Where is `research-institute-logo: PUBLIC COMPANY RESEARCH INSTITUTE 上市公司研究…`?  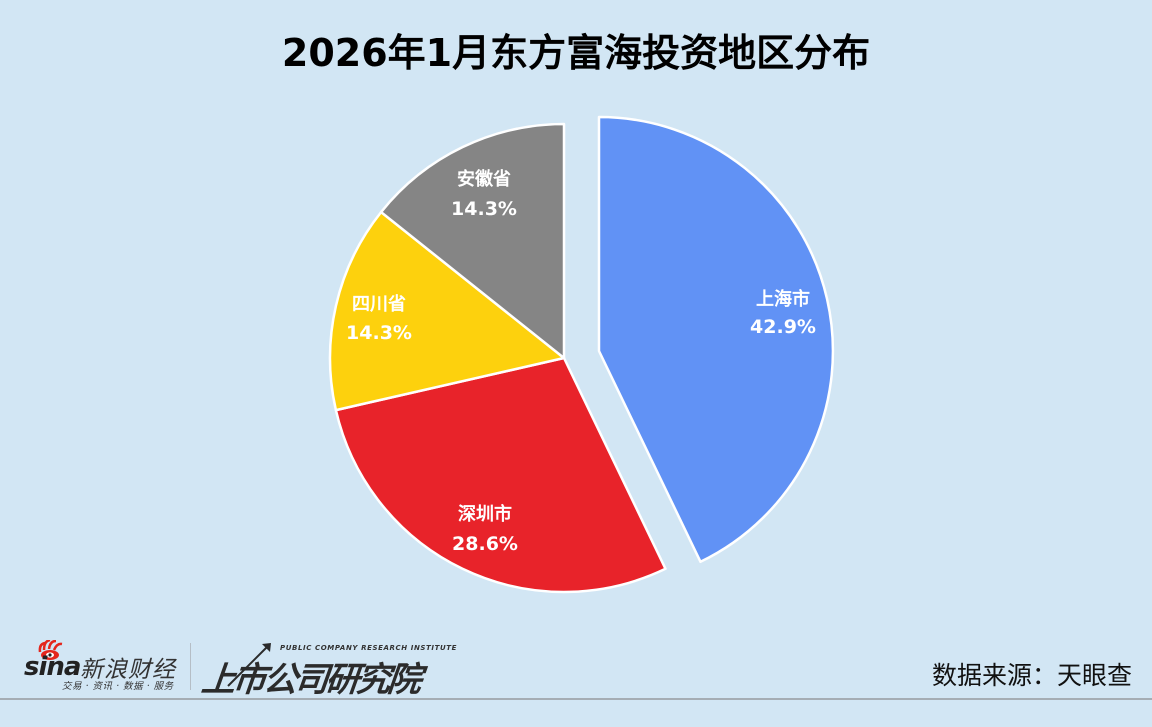
research-institute-logo: PUBLIC COMPANY RESEARCH INSTITUTE 上市公司研究… is located at coordinates (328, 670).